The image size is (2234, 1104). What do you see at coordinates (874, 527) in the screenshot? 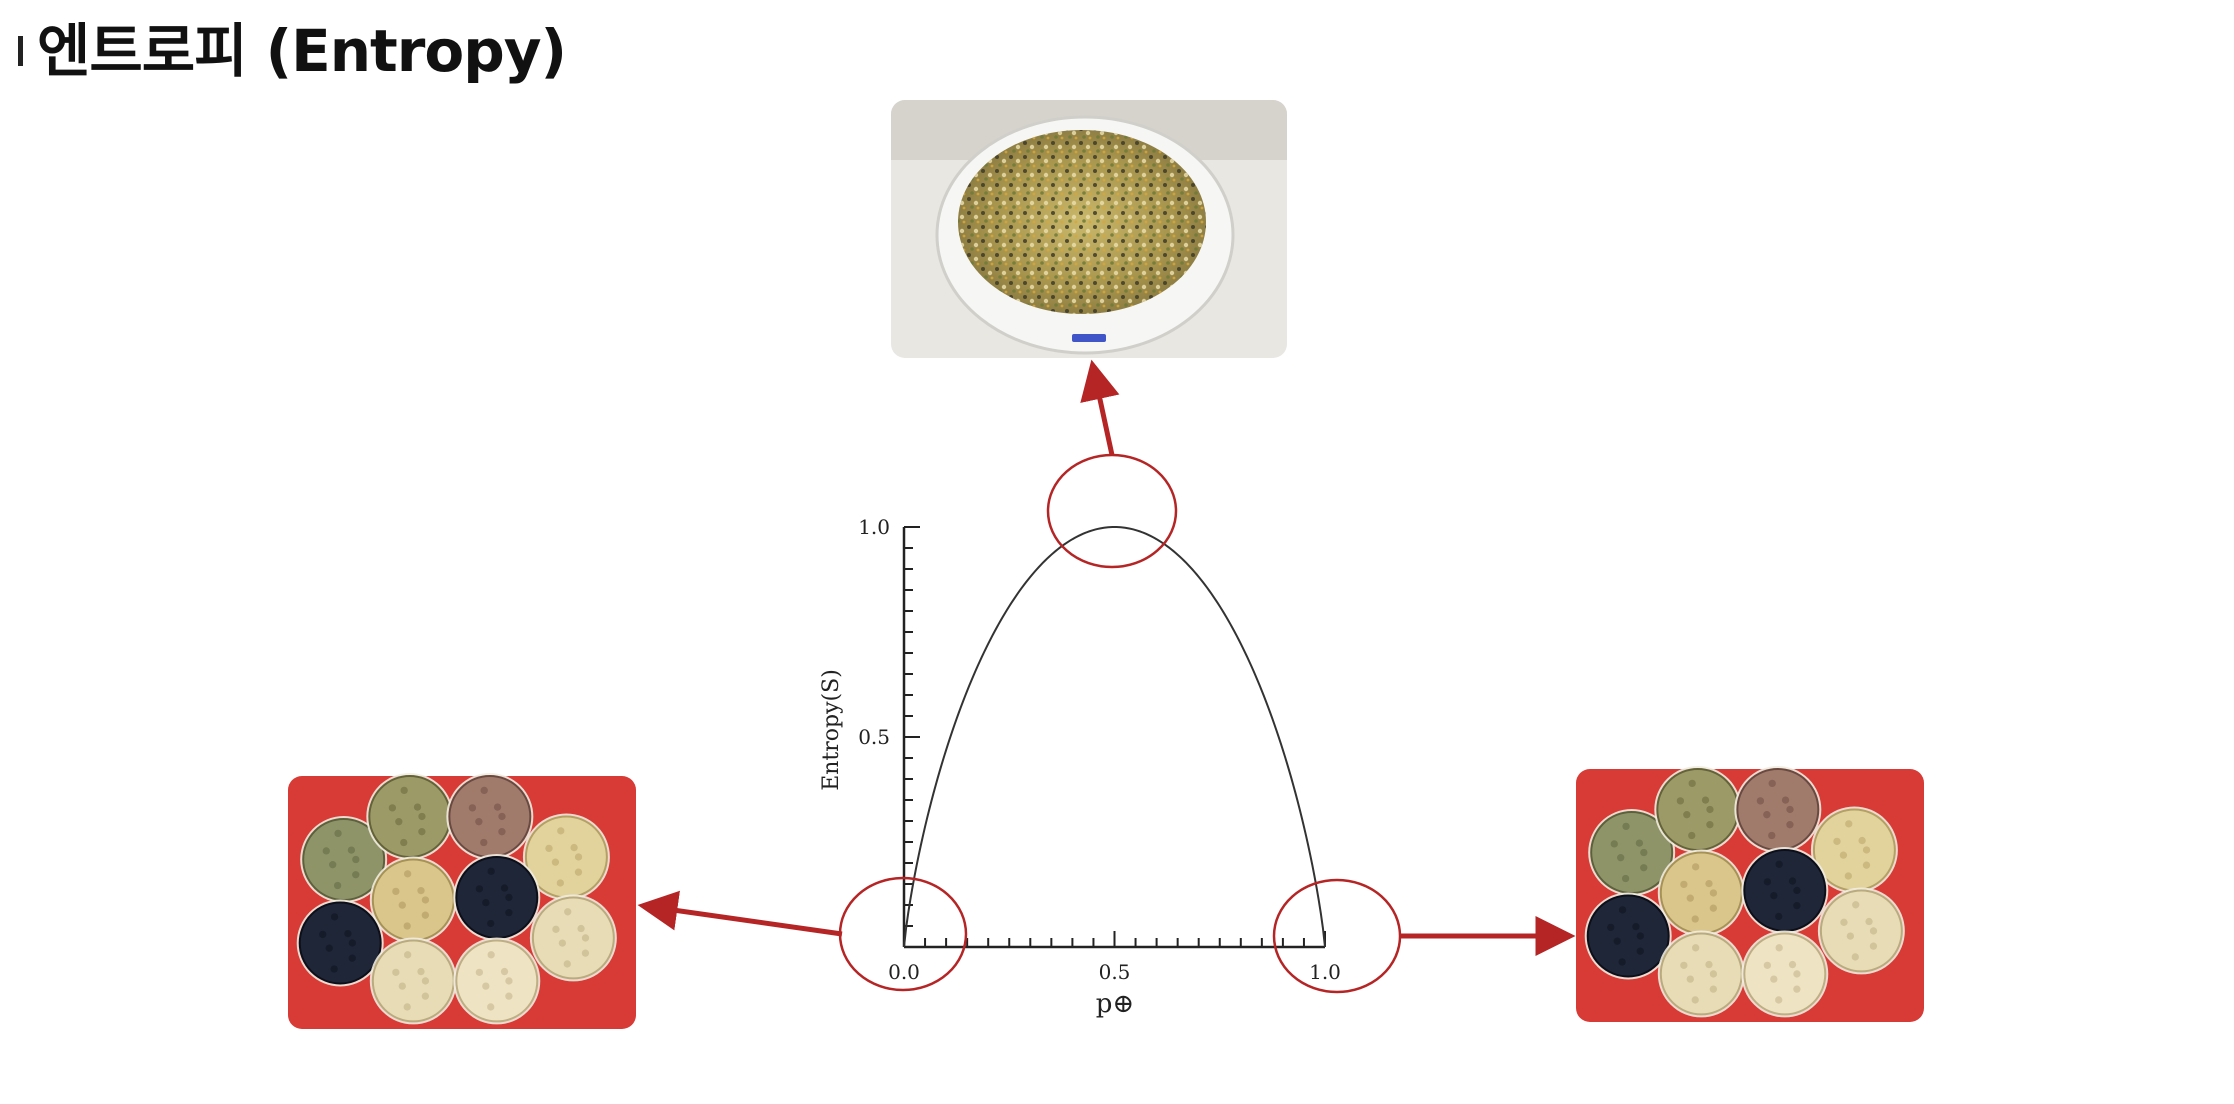
I see `y-tick-label: 1.0` at bounding box center [874, 527].